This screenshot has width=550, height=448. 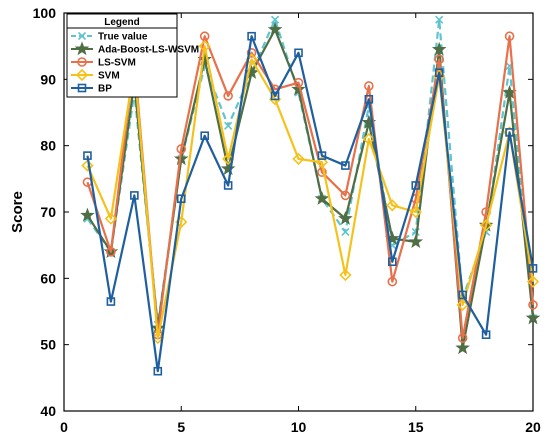 What do you see at coordinates (82, 88) in the screenshot?
I see `legend-marker-bp` at bounding box center [82, 88].